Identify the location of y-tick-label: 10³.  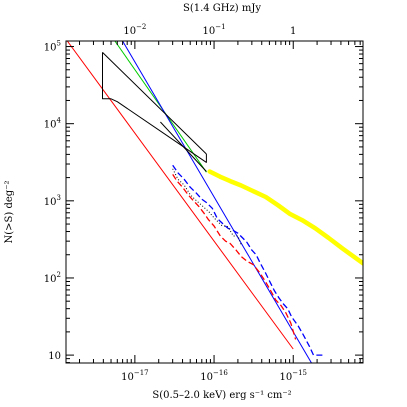
(52, 201).